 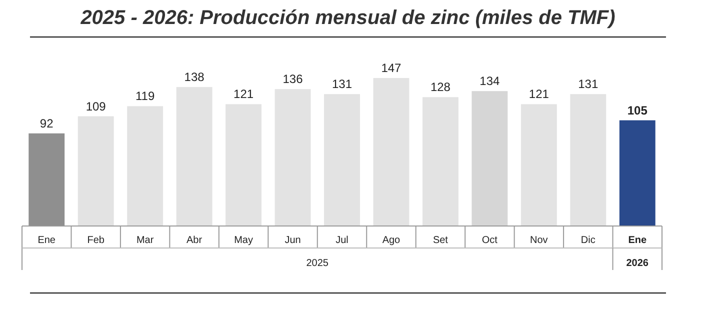 I want to click on x-tick-label: Oct, so click(x=490, y=240).